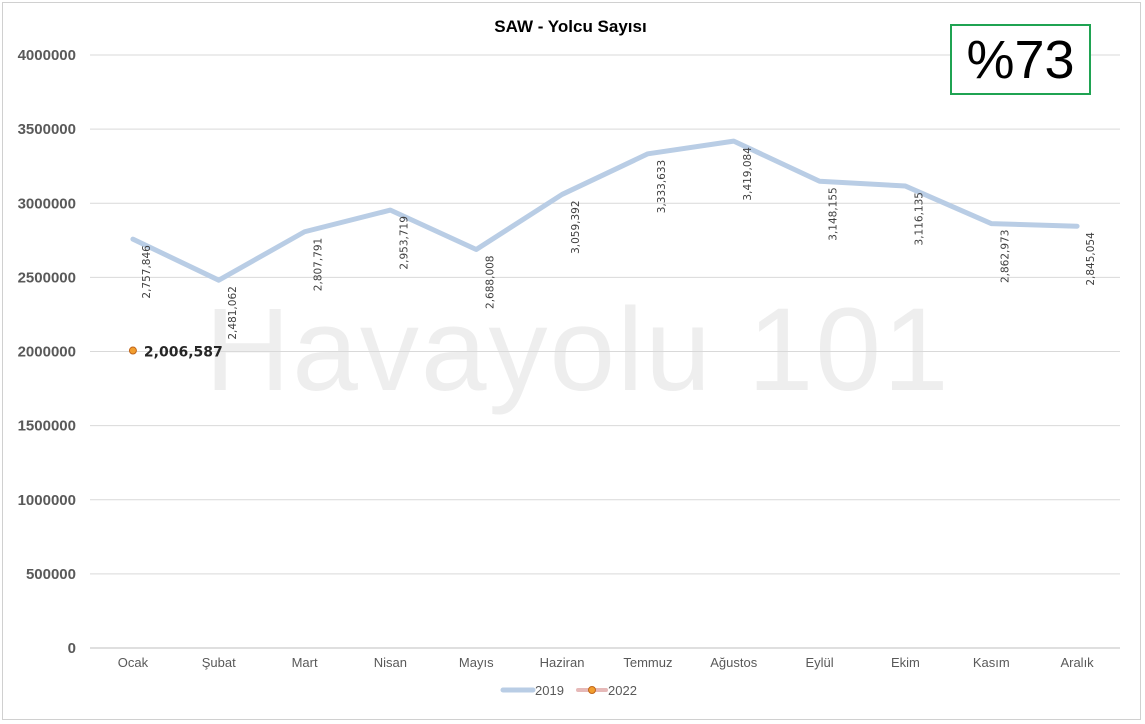 Image resolution: width=1145 pixels, height=724 pixels. I want to click on data-label-2019: 3,059,392, so click(576, 226).